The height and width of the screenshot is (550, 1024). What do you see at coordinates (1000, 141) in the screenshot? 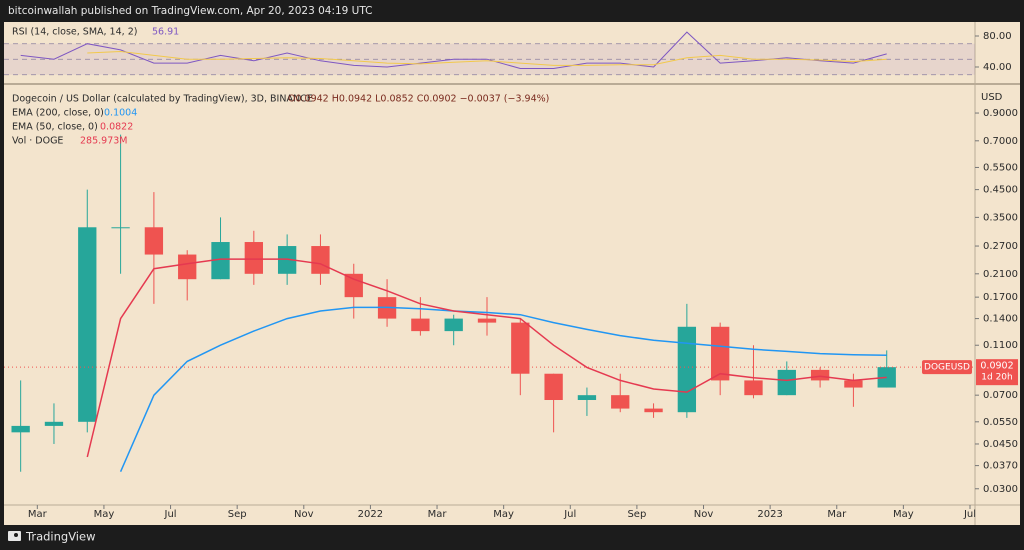
I see `y-tick-label: 0.7000` at bounding box center [1000, 141].